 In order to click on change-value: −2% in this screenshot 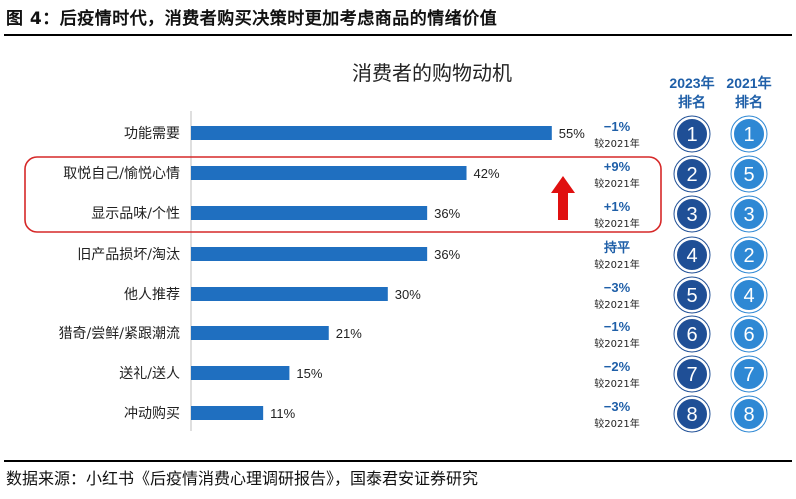, I will do `click(617, 366)`.